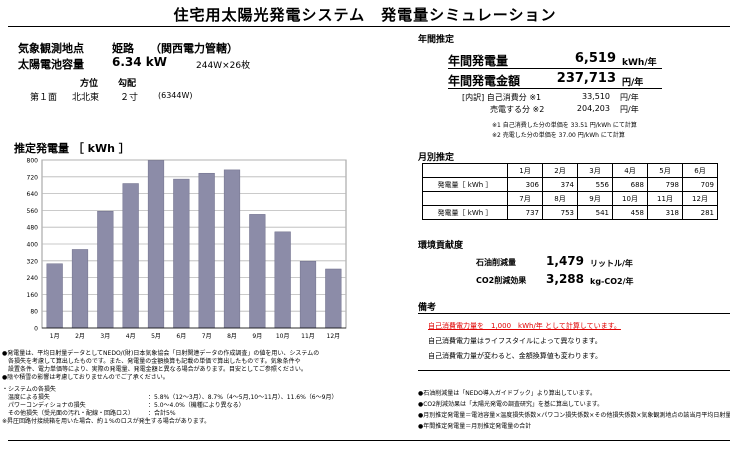 Image resolution: width=730 pixels, height=450 pixels. What do you see at coordinates (665, 170) in the screenshot?
I see `month-header: 5月` at bounding box center [665, 170].